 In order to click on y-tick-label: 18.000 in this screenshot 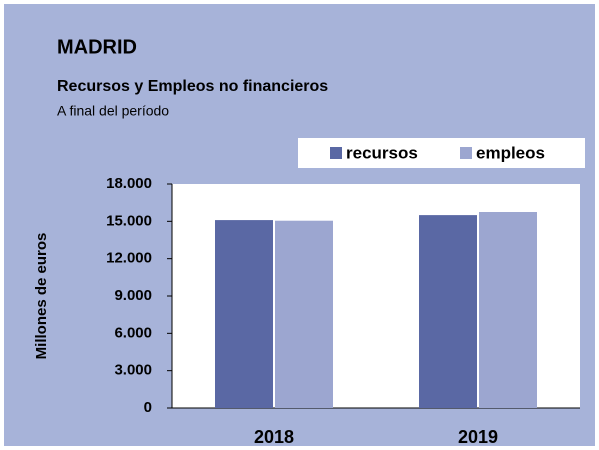, I will do `click(129, 183)`.